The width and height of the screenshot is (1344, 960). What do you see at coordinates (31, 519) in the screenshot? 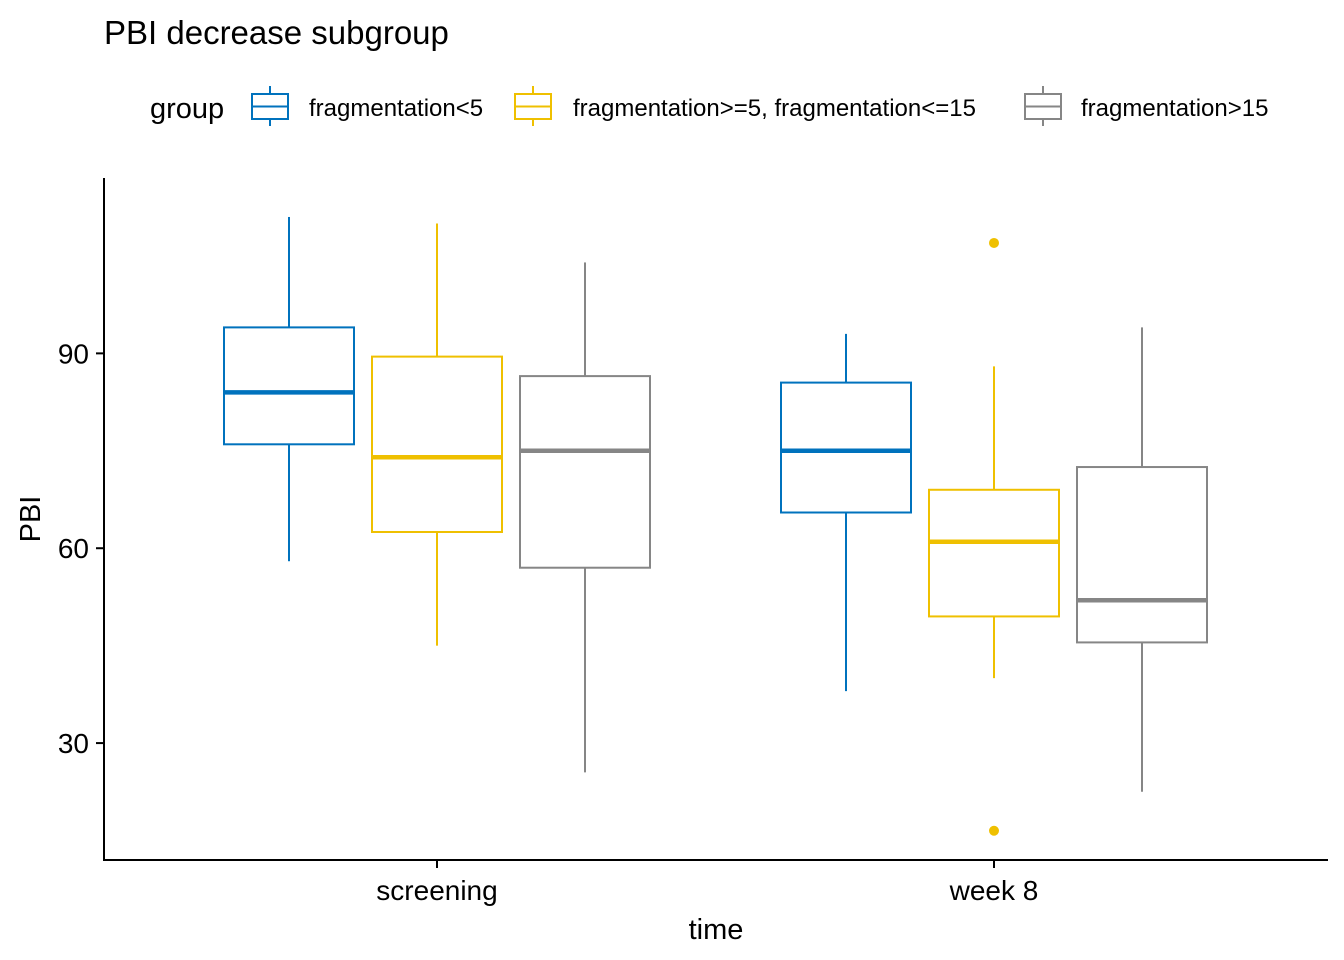
I see `y-axis-label: PBI` at bounding box center [31, 519].